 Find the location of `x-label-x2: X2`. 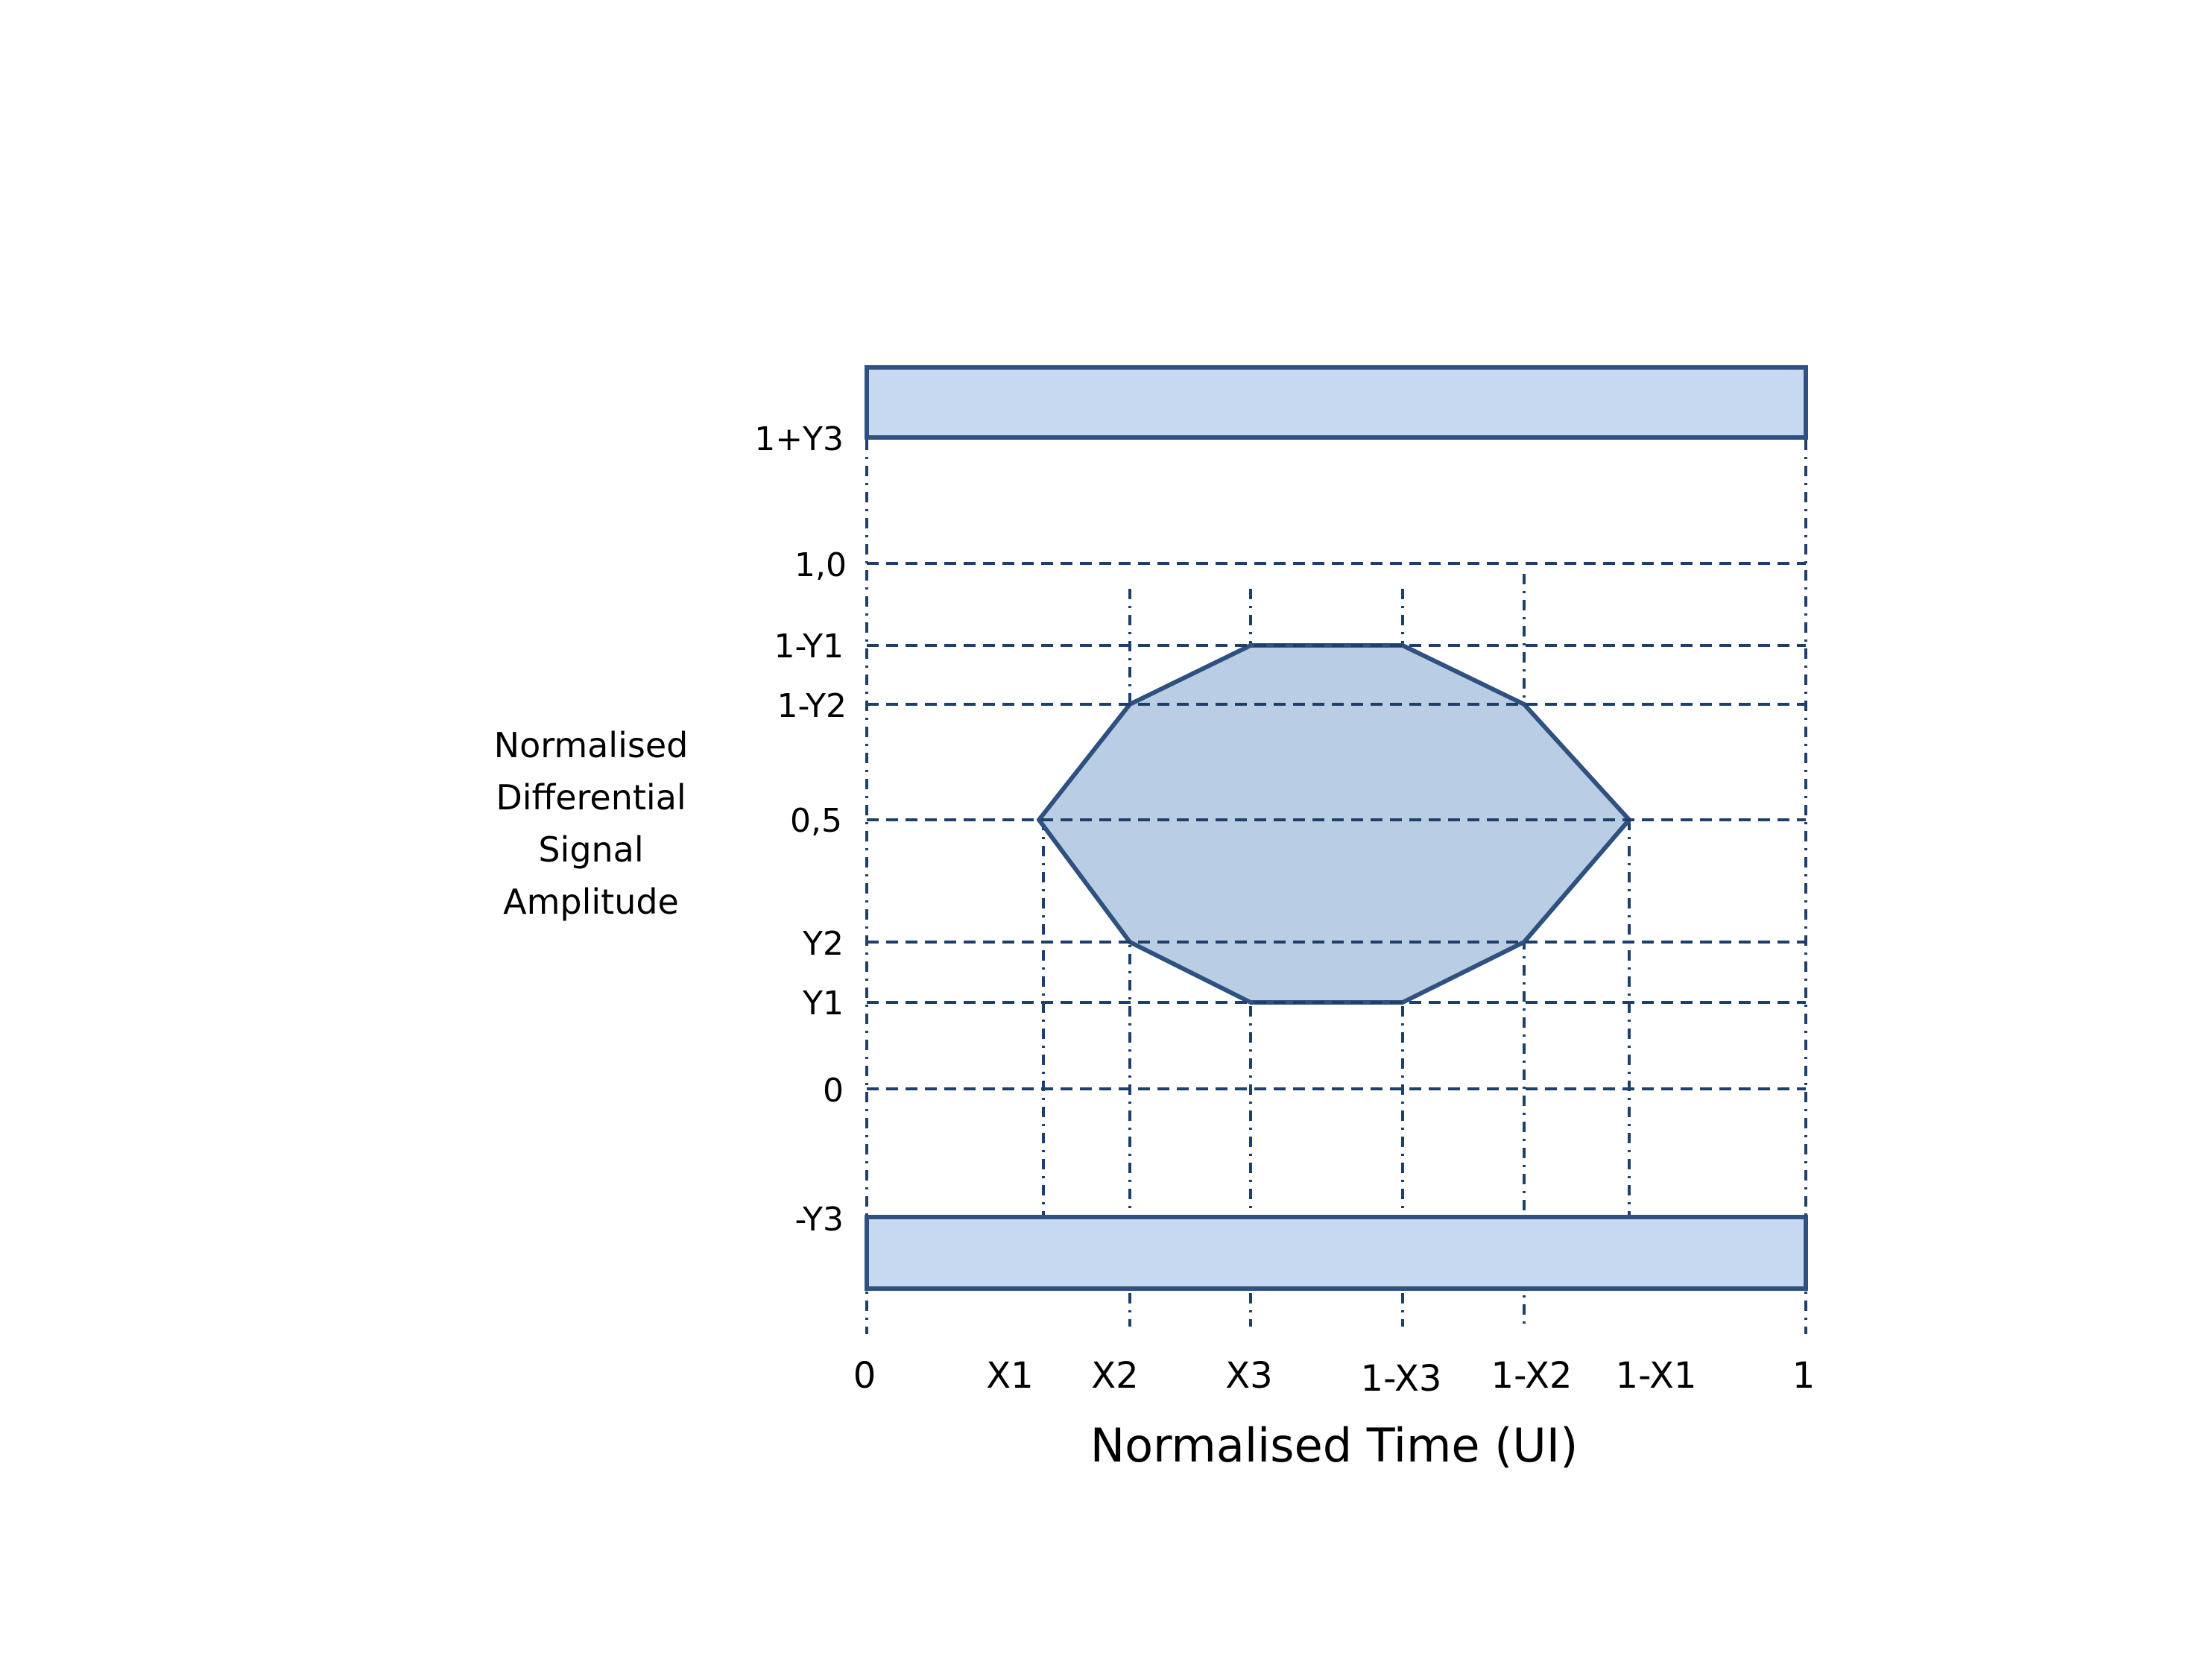

x-label-x2: X2 is located at coordinates (1114, 1376).